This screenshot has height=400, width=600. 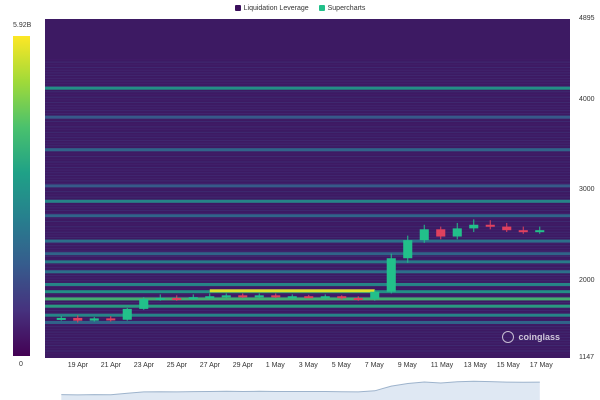 I want to click on x-tick-label: 11 May, so click(x=442, y=365).